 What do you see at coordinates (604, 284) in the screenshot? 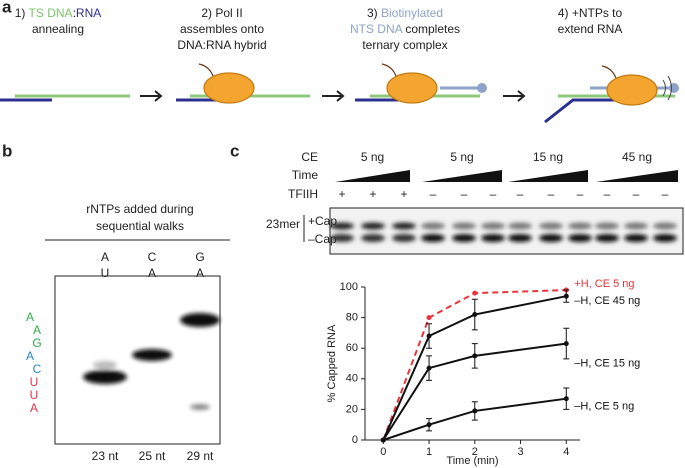
I see `series-label: +H, CE 5 ng` at bounding box center [604, 284].